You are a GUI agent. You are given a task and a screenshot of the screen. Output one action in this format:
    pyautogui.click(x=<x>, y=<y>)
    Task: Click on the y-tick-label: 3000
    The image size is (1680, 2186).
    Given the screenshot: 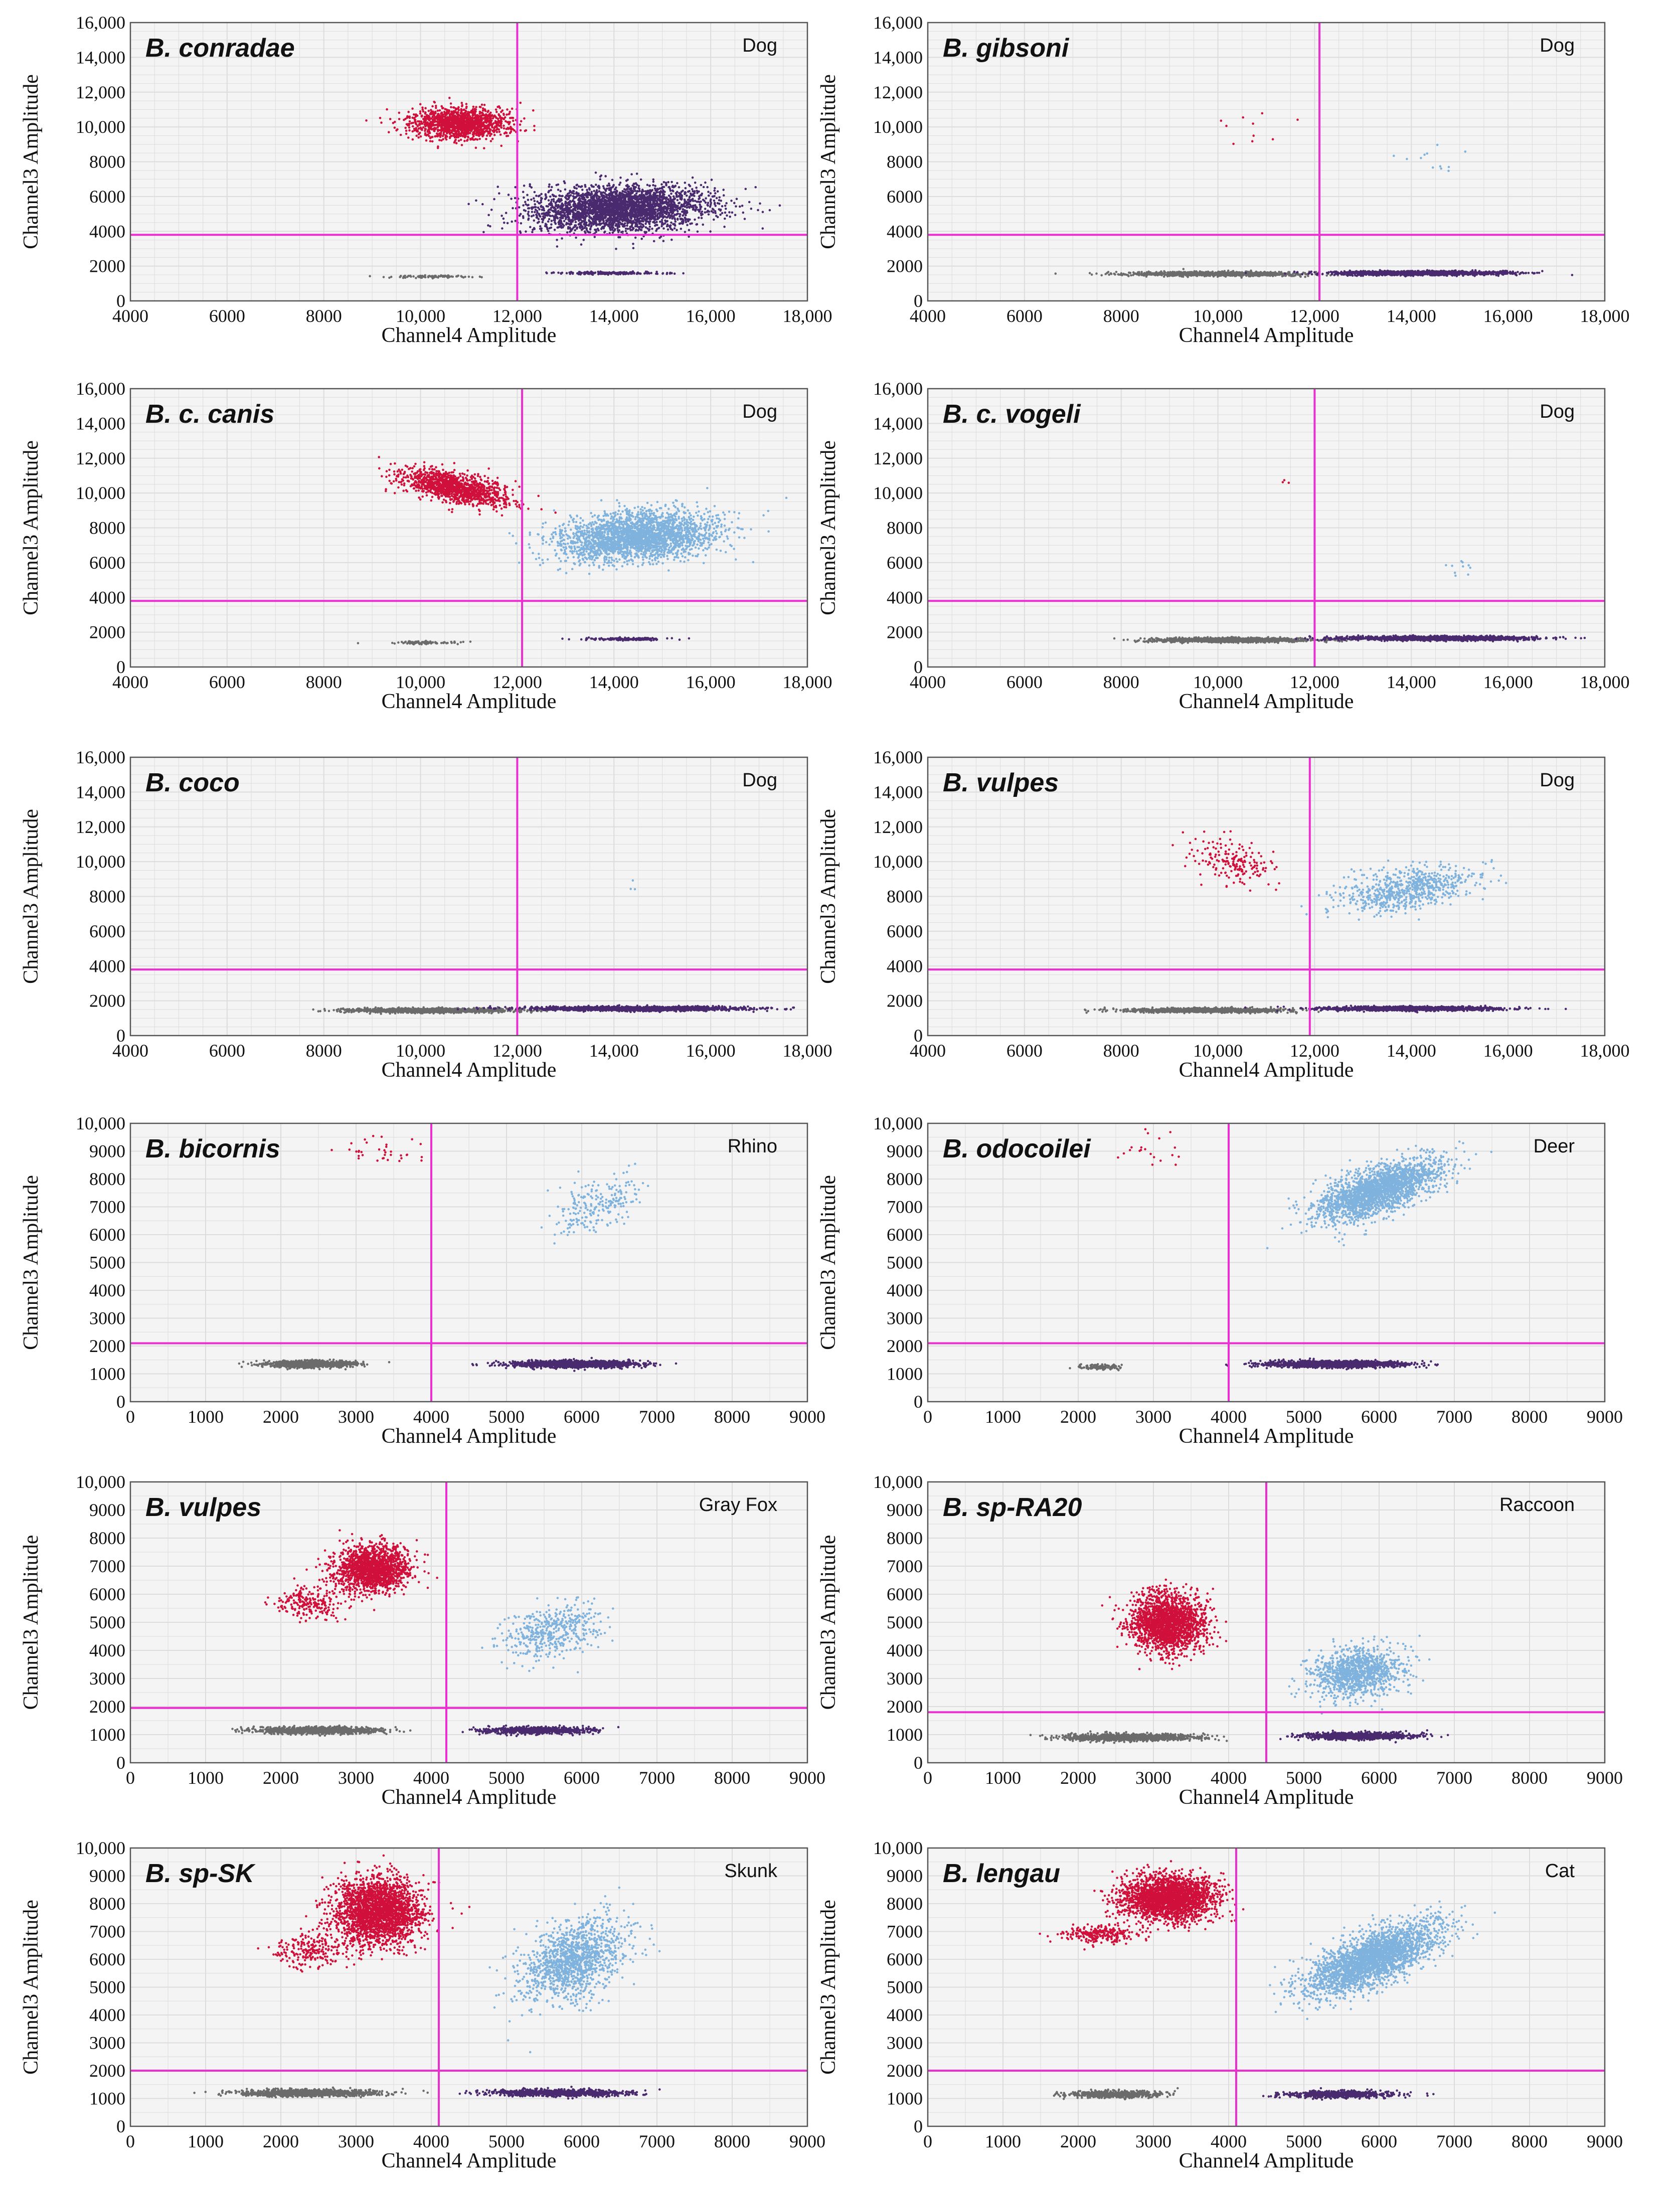 What is the action you would take?
    pyautogui.click(x=107, y=2043)
    